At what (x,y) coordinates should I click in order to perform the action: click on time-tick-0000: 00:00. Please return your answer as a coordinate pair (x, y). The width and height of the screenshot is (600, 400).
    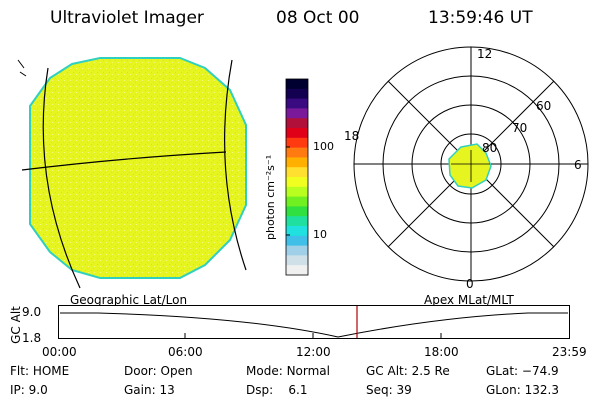
    Looking at the image, I should click on (59, 352).